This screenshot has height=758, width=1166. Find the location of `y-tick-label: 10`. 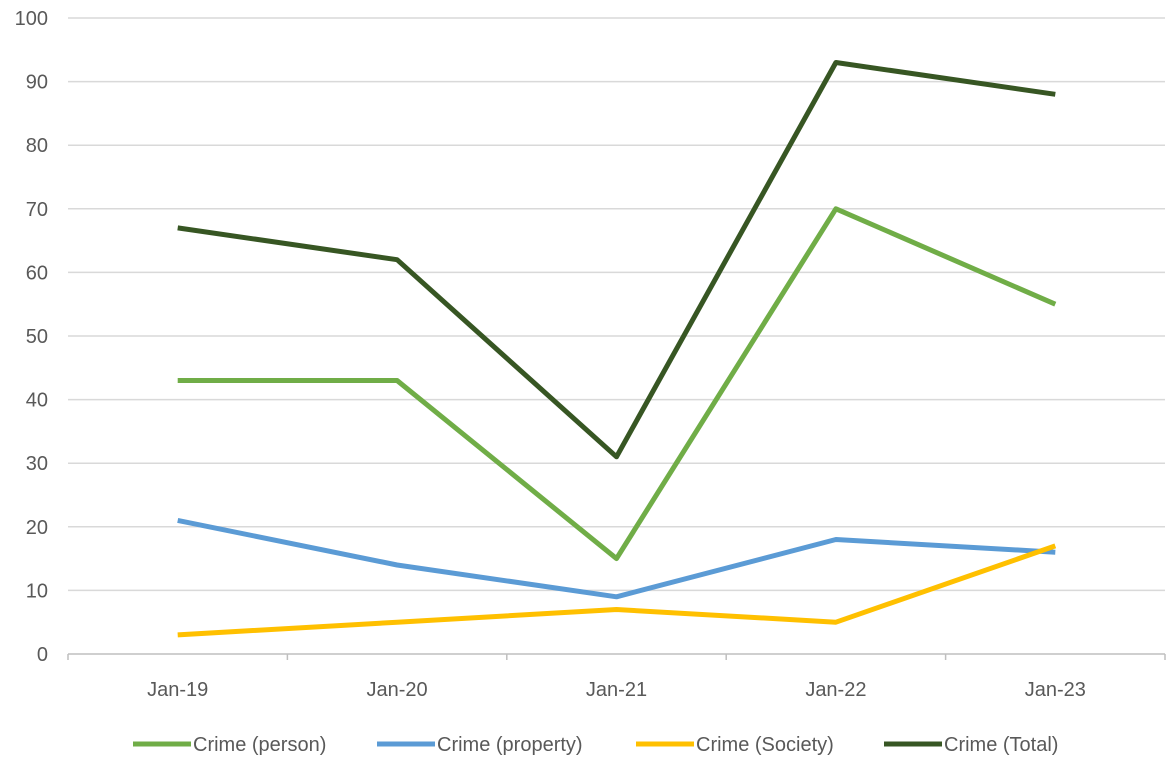

y-tick-label: 10 is located at coordinates (37, 591).